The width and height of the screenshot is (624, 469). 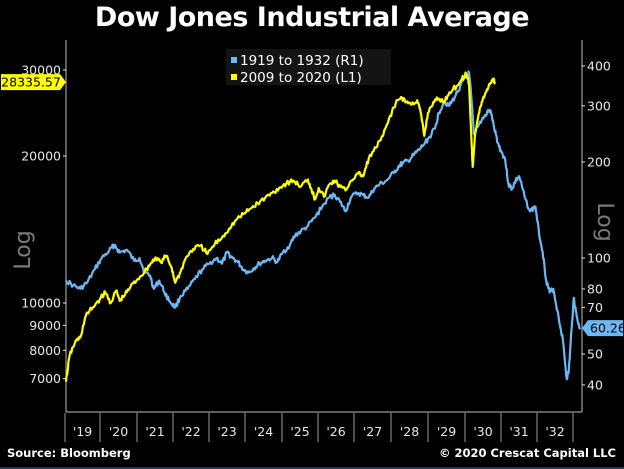 I want to click on bottom-border, so click(x=312, y=468).